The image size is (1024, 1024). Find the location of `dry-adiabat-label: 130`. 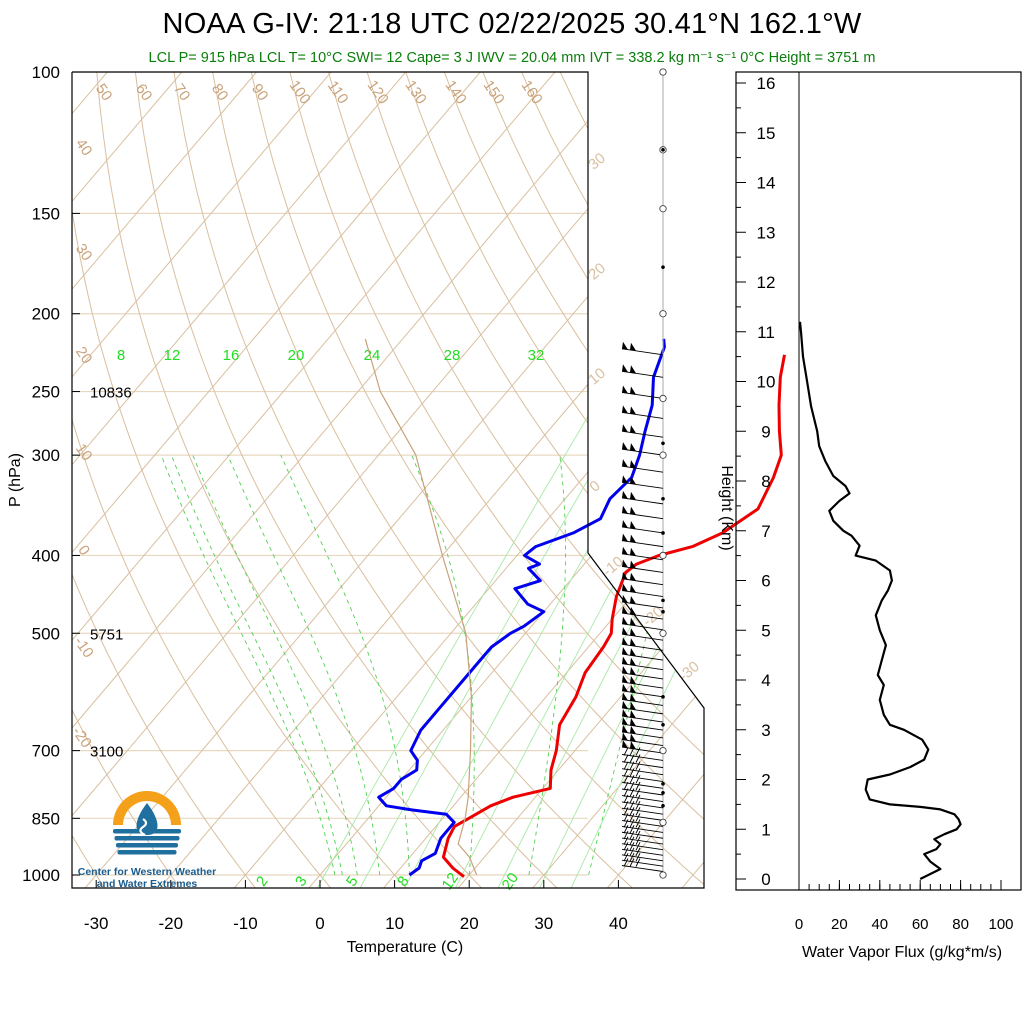

dry-adiabat-label: 130 is located at coordinates (416, 92).